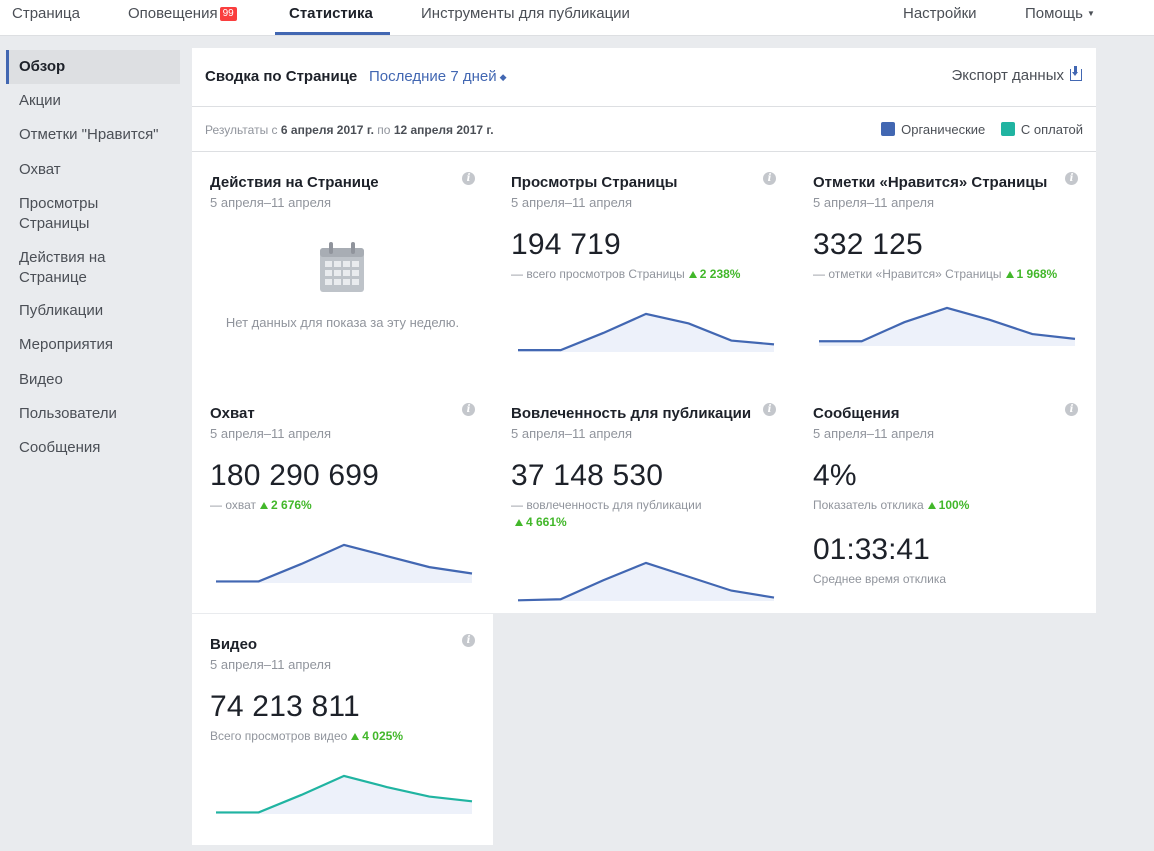  What do you see at coordinates (1054, 13) in the screenshot?
I see `help-label: Помощь` at bounding box center [1054, 13].